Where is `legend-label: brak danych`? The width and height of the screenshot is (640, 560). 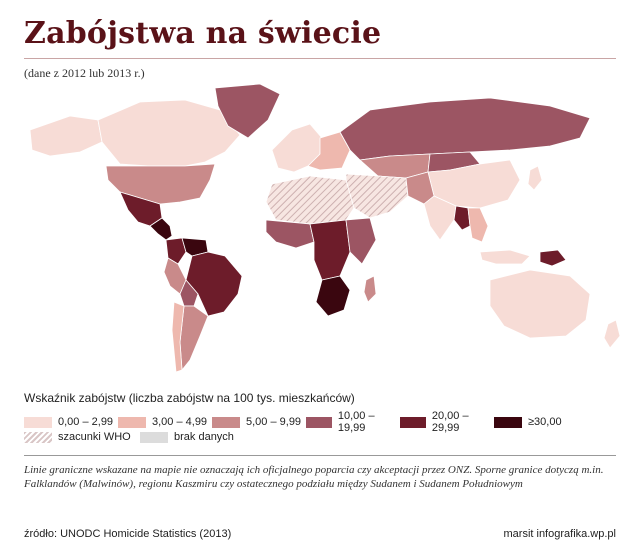
legend-label: brak danych is located at coordinates (204, 437).